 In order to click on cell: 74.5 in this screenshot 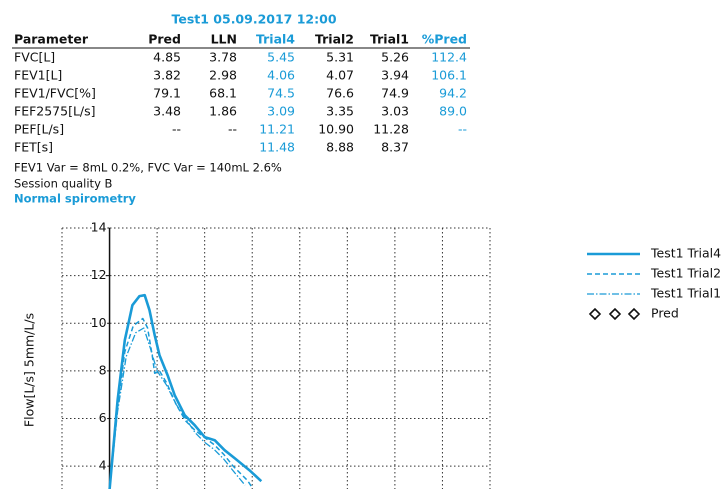, I will do `click(281, 93)`.